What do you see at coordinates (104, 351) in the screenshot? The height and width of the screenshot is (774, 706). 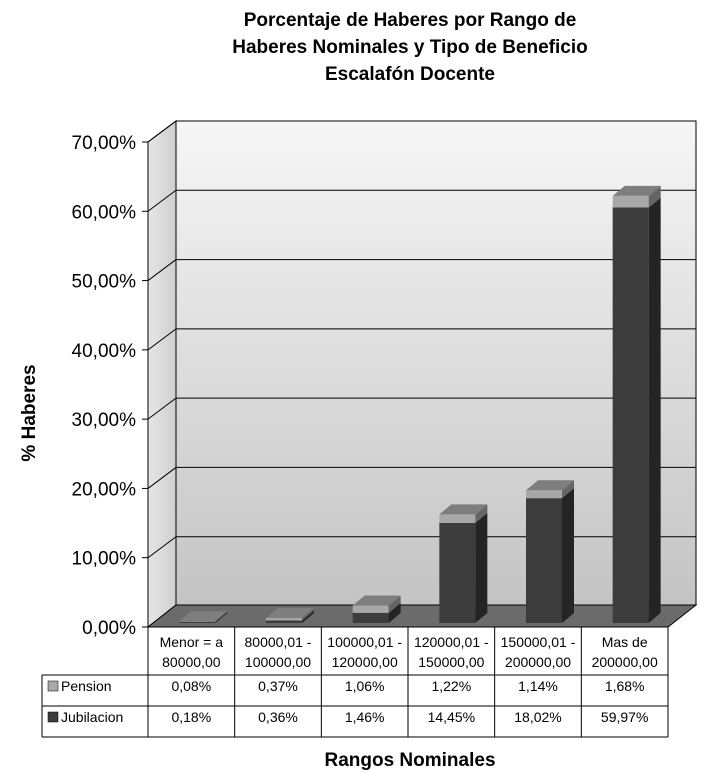 I see `y-tick-label: 40,00%` at bounding box center [104, 351].